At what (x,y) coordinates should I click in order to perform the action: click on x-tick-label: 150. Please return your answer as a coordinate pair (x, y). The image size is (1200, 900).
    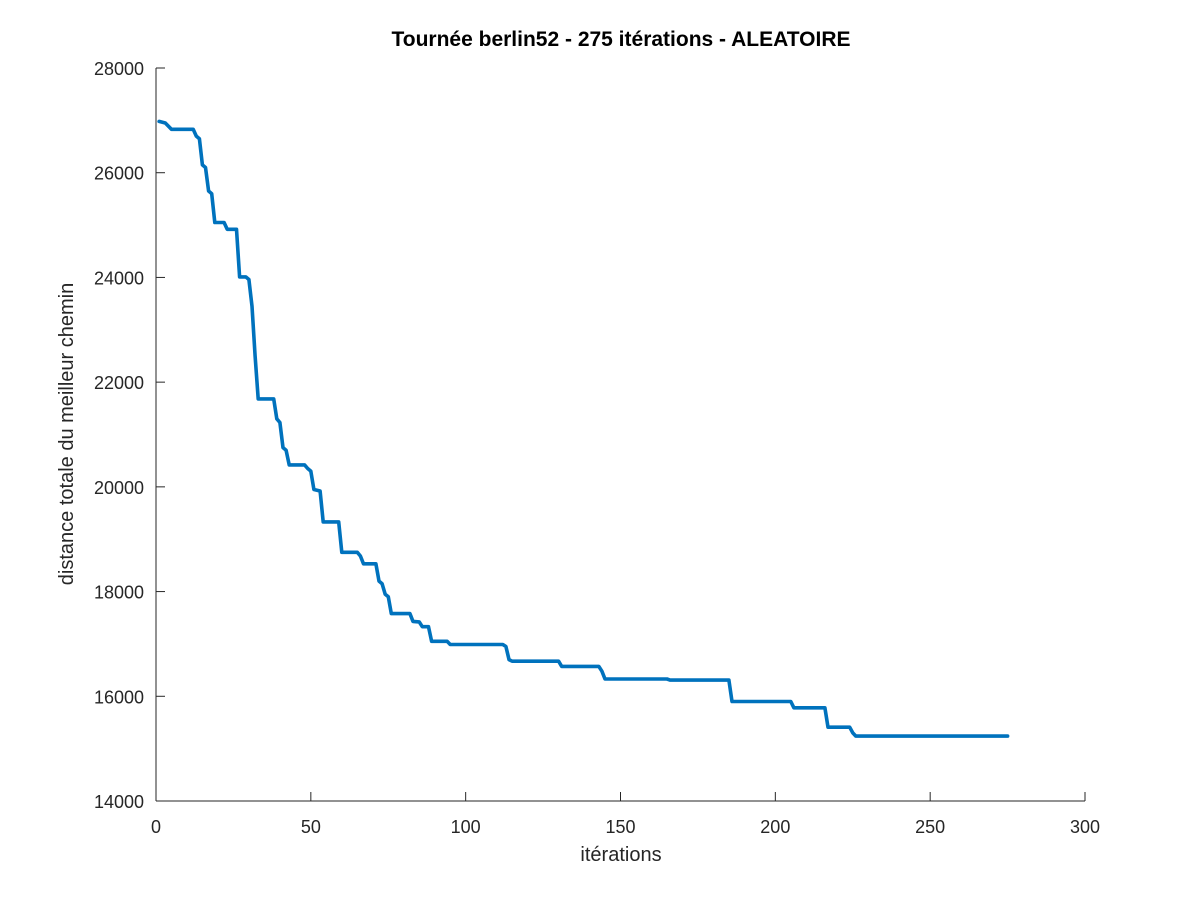
    Looking at the image, I should click on (620, 827).